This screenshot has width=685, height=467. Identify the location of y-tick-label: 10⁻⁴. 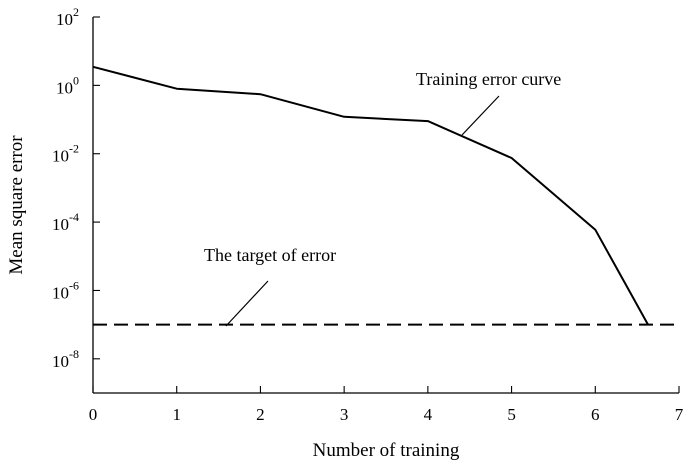
(65, 222).